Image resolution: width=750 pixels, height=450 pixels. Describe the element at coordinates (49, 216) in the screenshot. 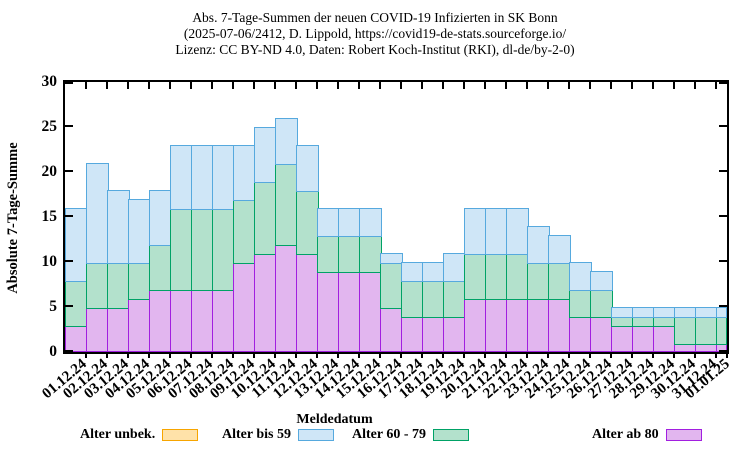

I see `y-tick-label: 15` at that location.